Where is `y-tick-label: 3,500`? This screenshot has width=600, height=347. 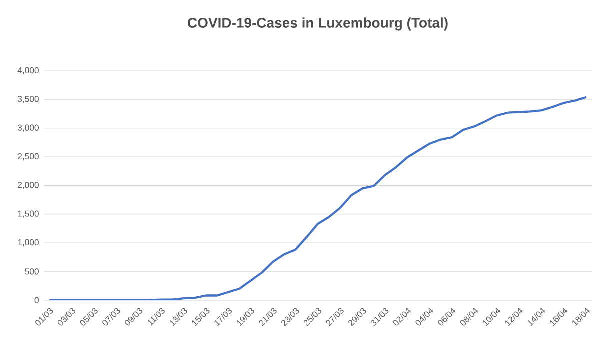 y-tick-label: 3,500 is located at coordinates (28, 100).